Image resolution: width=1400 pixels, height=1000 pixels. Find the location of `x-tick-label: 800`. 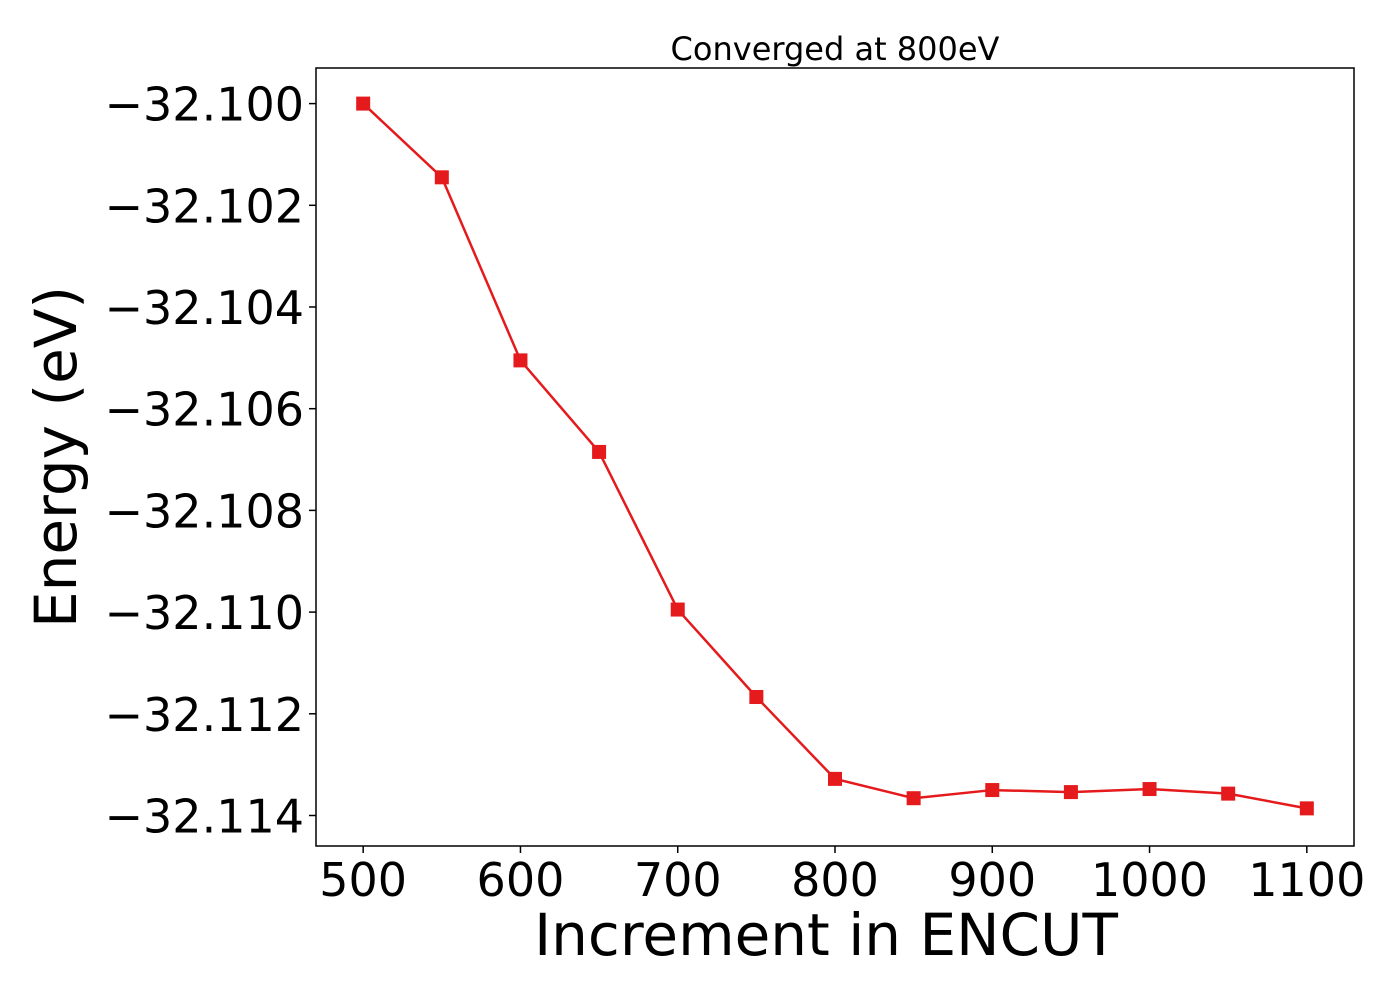

x-tick-label: 800 is located at coordinates (835, 880).